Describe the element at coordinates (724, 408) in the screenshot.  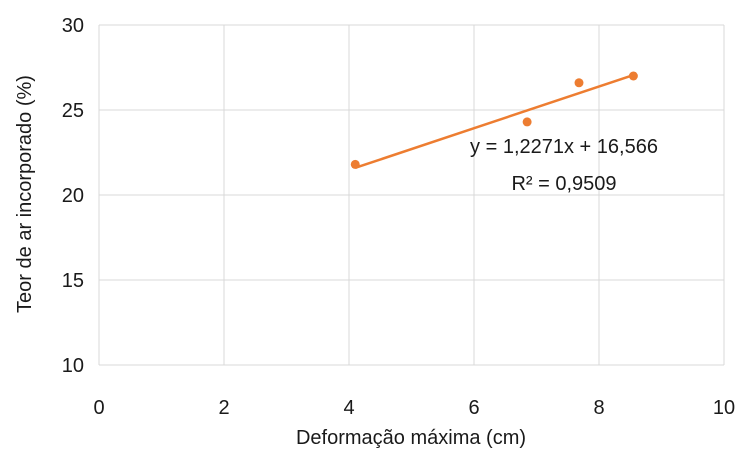
I see `x-tick-label: 10` at that location.